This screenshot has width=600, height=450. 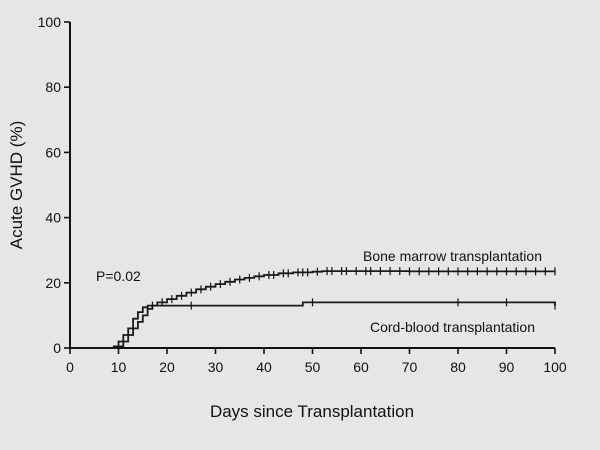 What do you see at coordinates (452, 327) in the screenshot?
I see `series-label-cord-blood: Cord-blood transplantation` at bounding box center [452, 327].